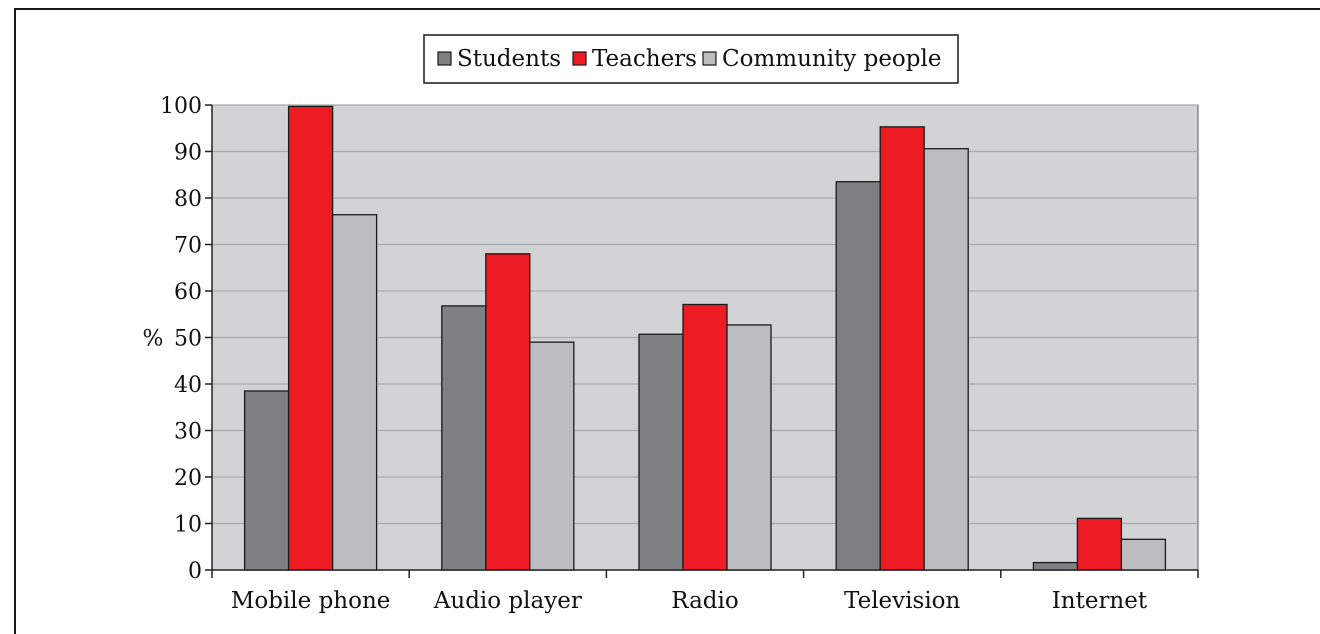  Describe the element at coordinates (831, 59) in the screenshot. I see `legend-label: Community people` at that location.